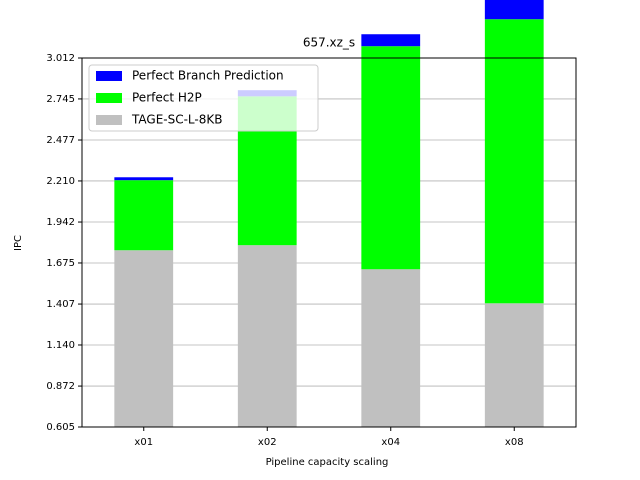 This screenshot has width=640, height=480. I want to click on y-tick-label: 3.012, so click(60, 58).